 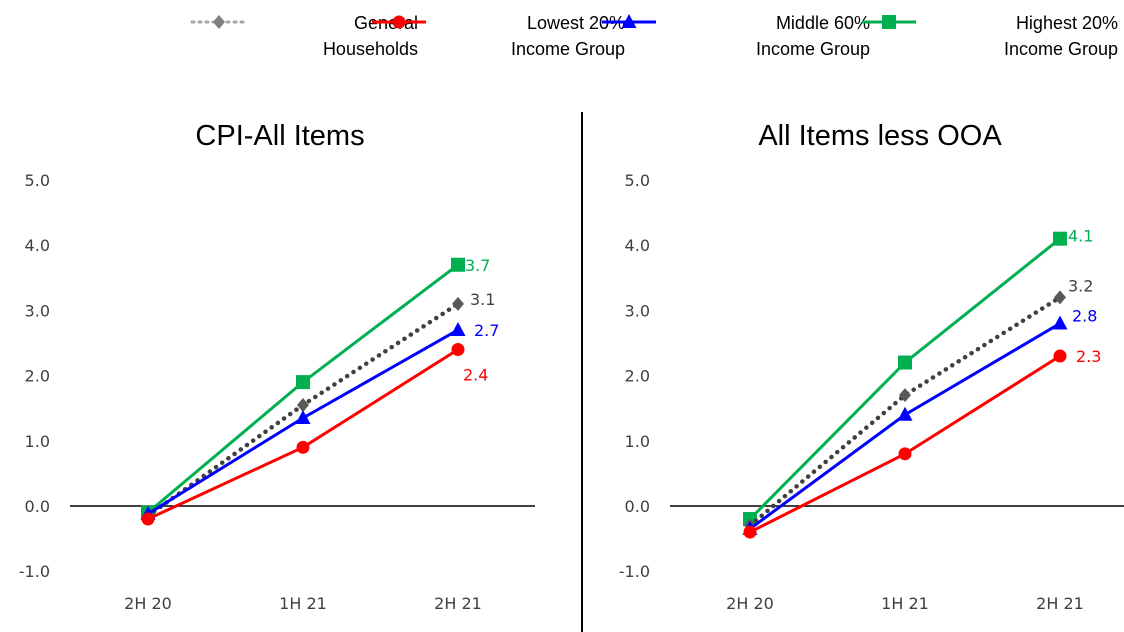 I want to click on legend-item-middle-60-income-group: Middle 60% Income Group, so click(x=735, y=36).